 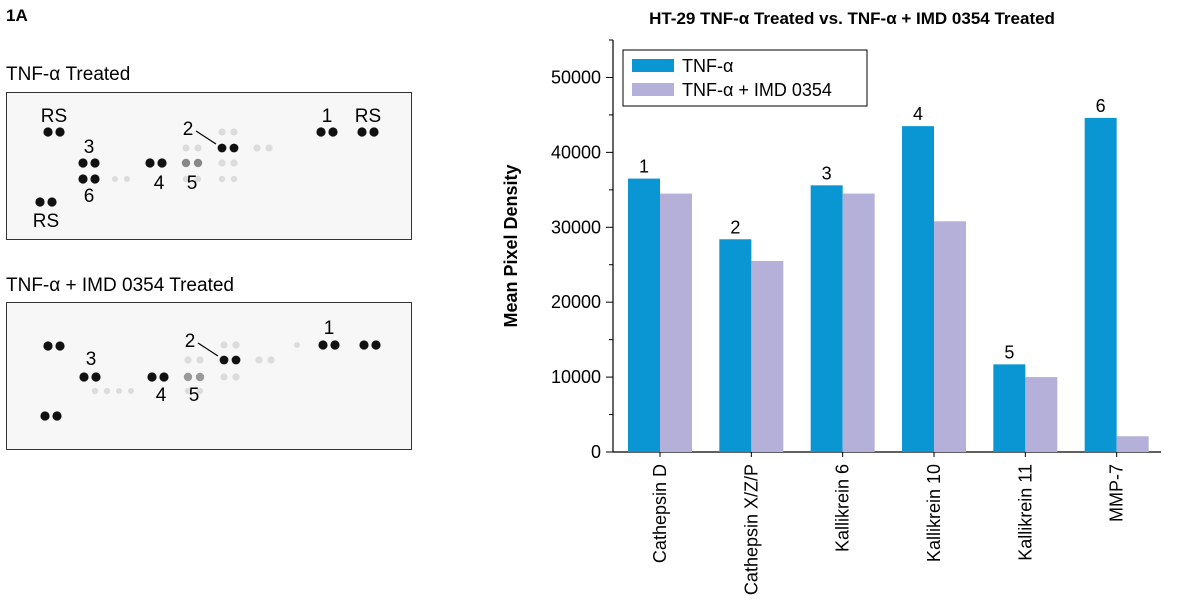 I want to click on bar-number-label: 1, so click(x=644, y=167).